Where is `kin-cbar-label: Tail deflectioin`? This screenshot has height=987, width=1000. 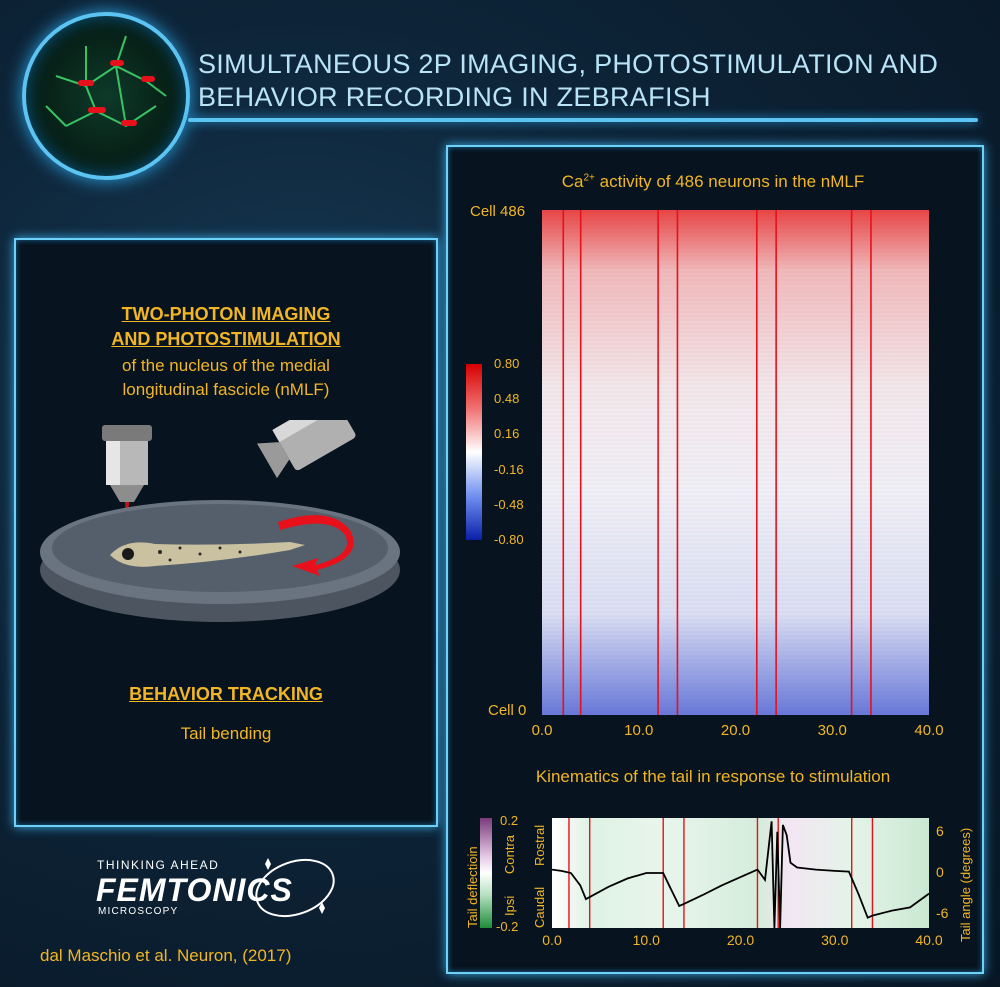 kin-cbar-label: Tail deflectioin is located at coordinates (472, 887).